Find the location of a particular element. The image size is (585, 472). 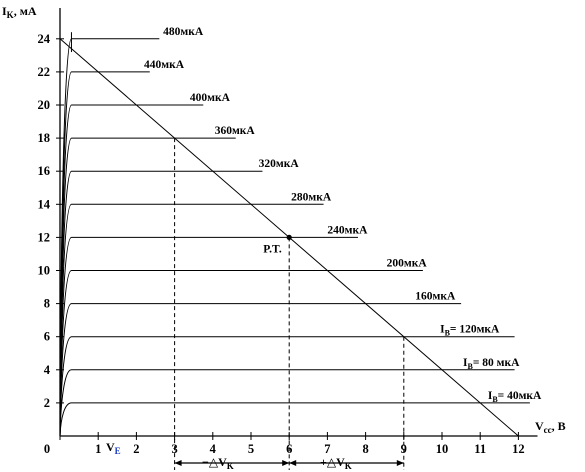

delta-left-arrow-head-left is located at coordinates (178, 463).